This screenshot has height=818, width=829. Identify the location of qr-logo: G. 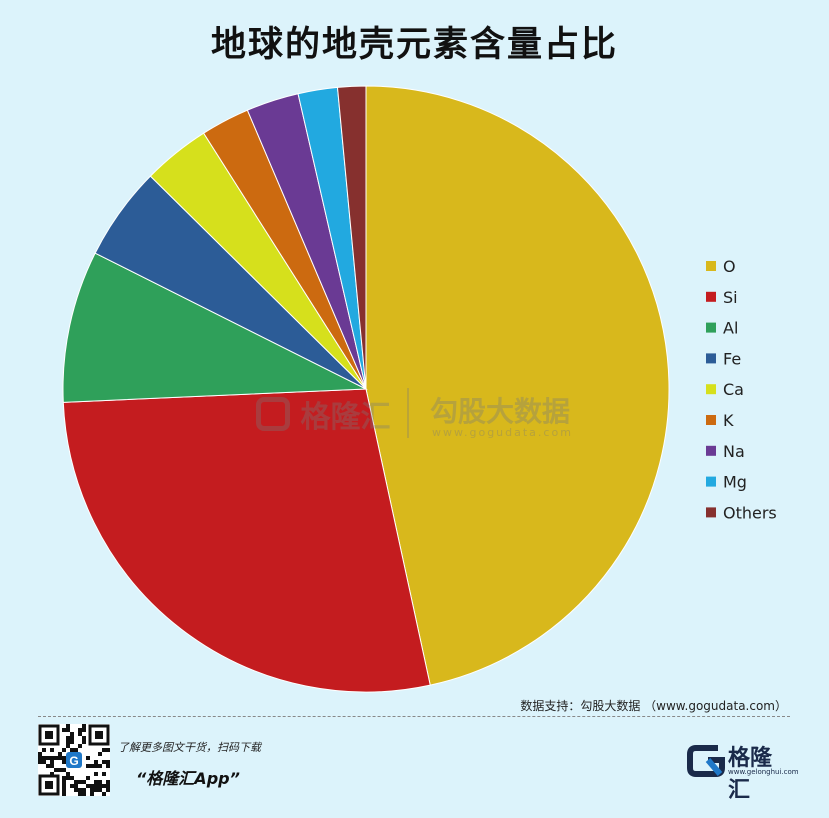
(73, 761).